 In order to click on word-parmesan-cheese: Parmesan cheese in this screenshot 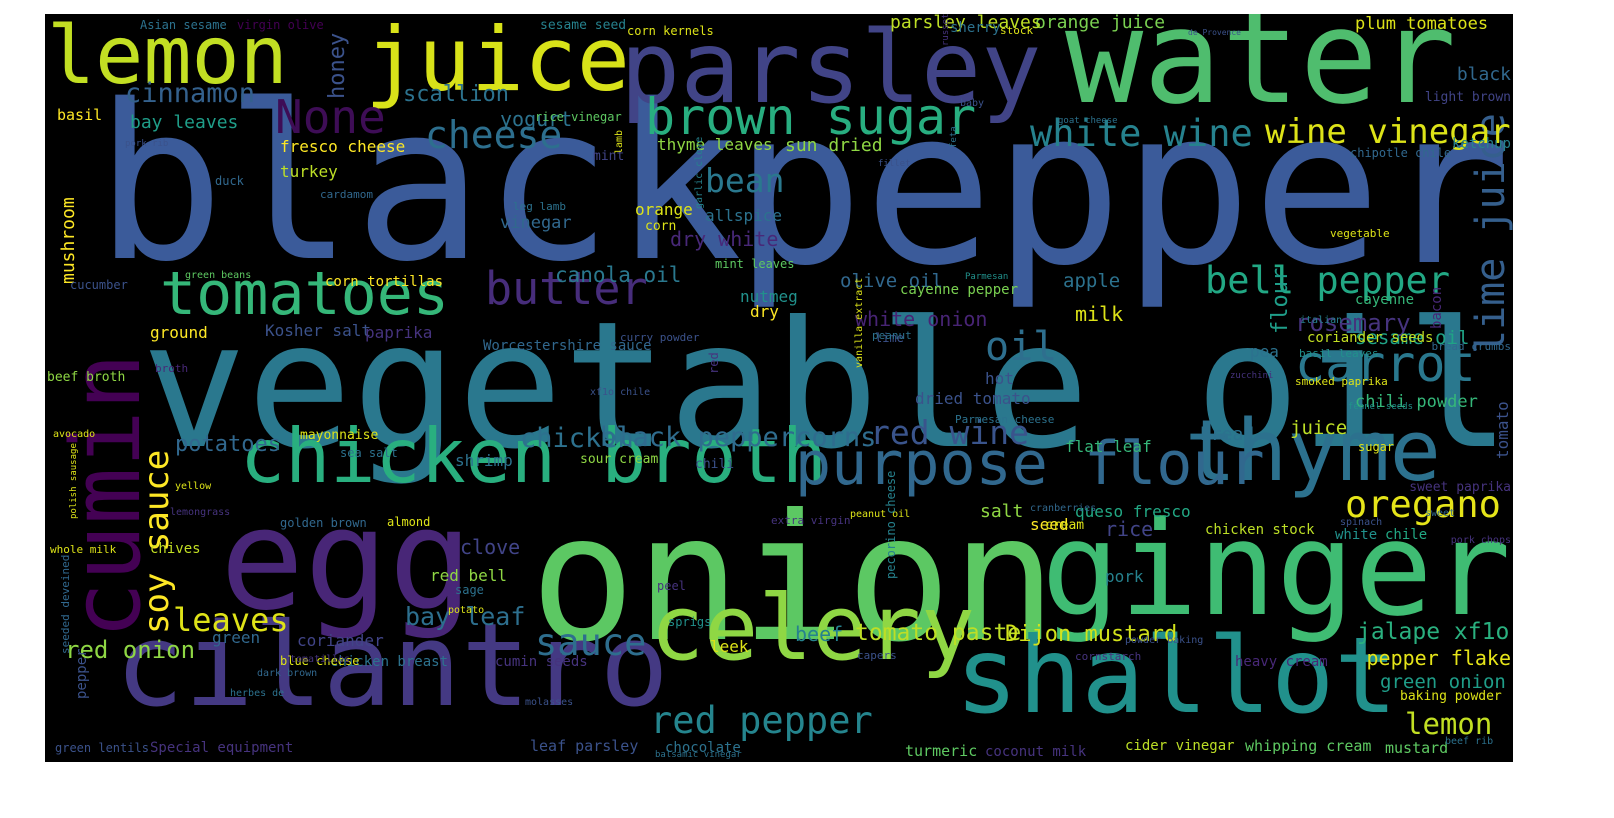, I will do `click(1005, 419)`.